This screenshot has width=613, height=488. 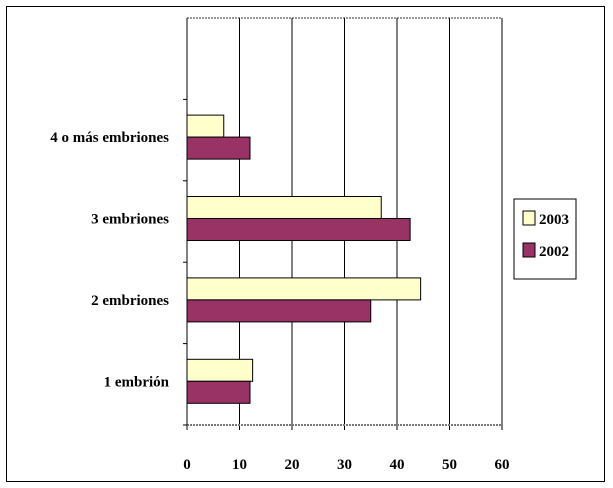 What do you see at coordinates (502, 465) in the screenshot?
I see `x-tick-label: 60` at bounding box center [502, 465].